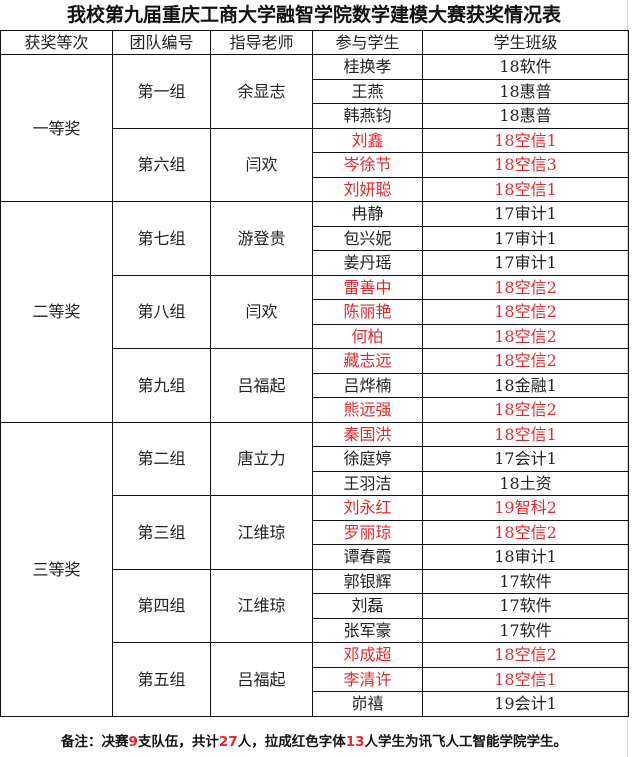  Describe the element at coordinates (261, 311) in the screenshot. I see `advisor-cell: 闫欢` at that location.